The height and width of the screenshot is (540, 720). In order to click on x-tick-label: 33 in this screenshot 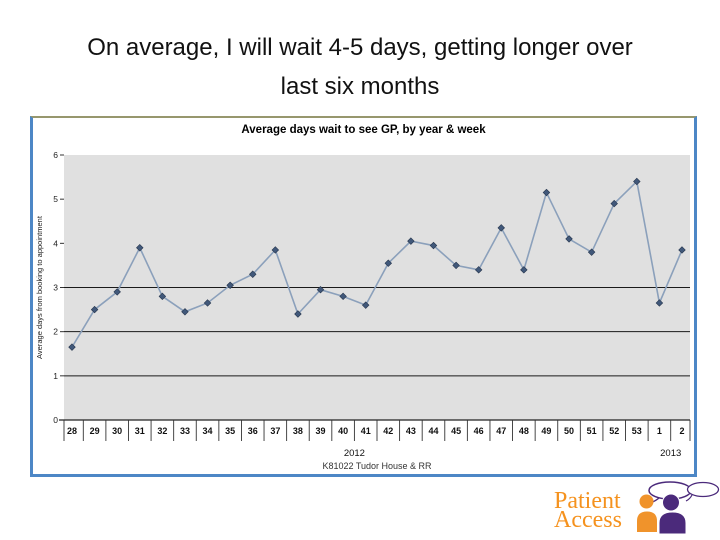, I will do `click(185, 431)`.